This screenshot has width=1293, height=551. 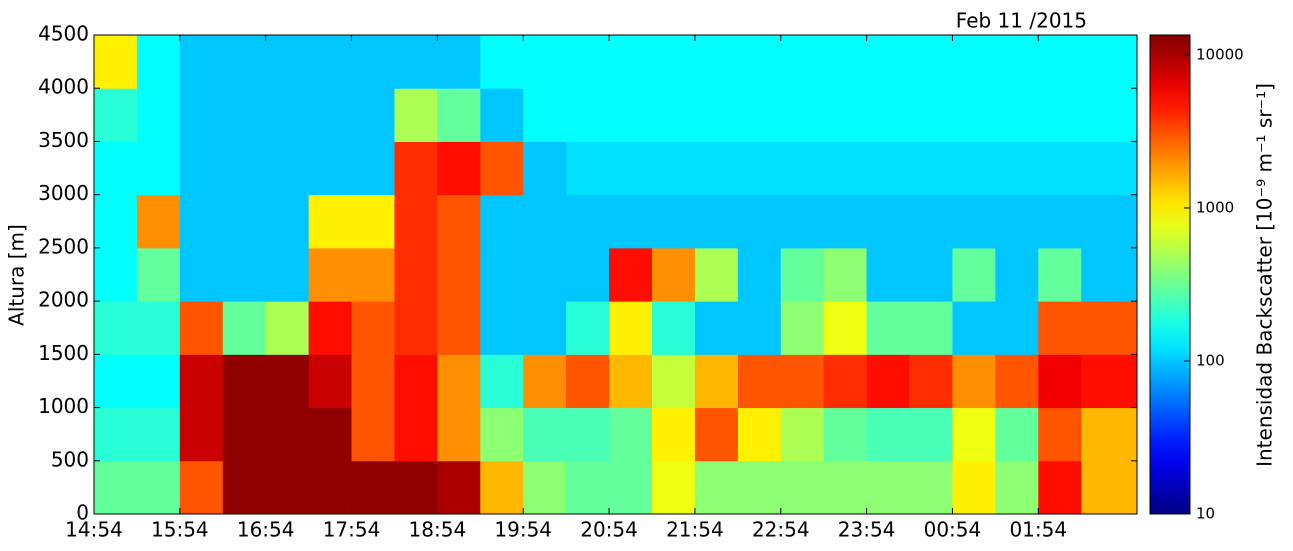 What do you see at coordinates (63, 87) in the screenshot?
I see `y-tick-label: 4000` at bounding box center [63, 87].